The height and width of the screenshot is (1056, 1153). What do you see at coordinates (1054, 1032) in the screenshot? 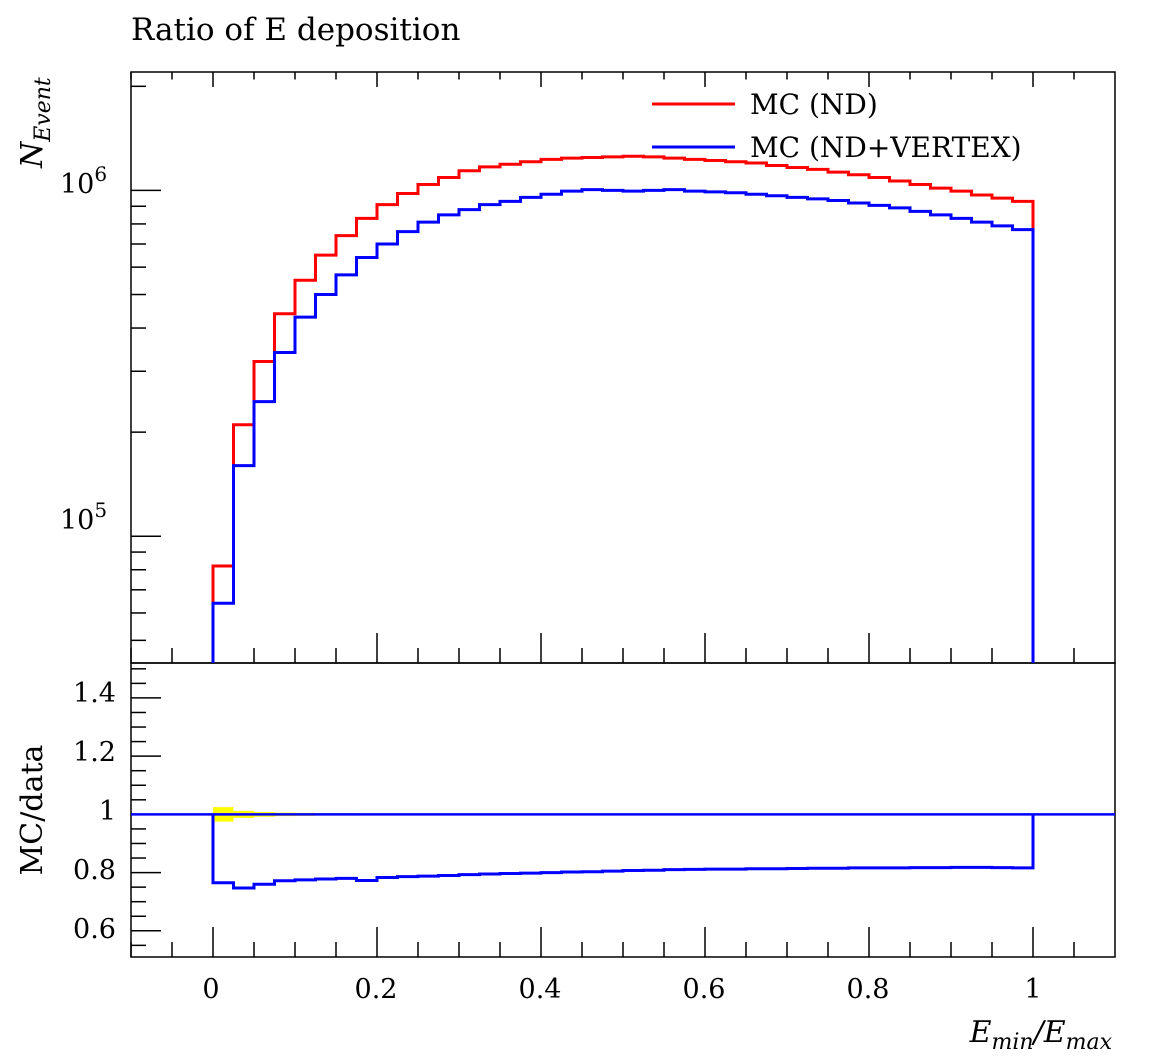
I see `x-axis-title-base2: E` at bounding box center [1054, 1032].